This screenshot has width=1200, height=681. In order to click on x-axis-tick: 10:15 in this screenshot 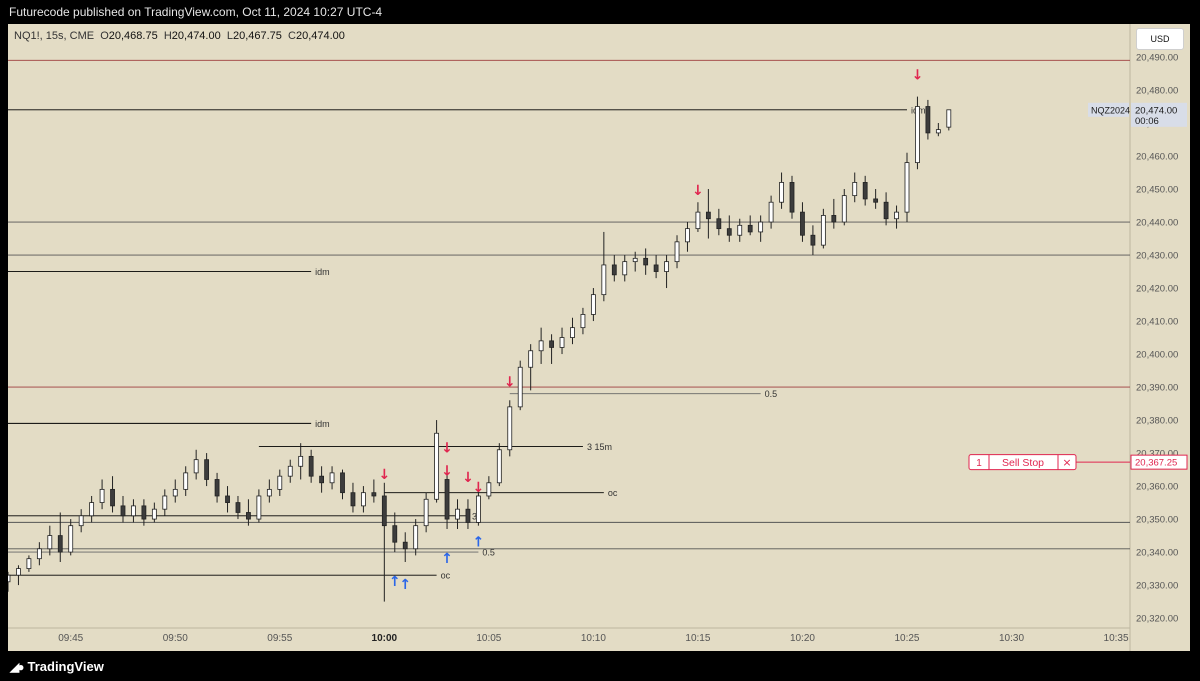, I will do `click(697, 638)`.